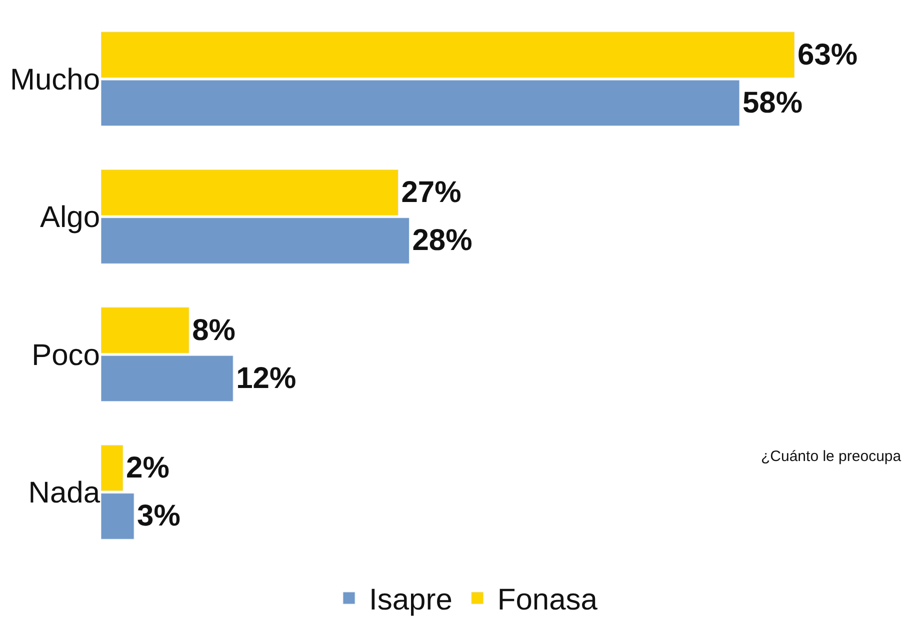 This screenshot has height=634, width=911. I want to click on data-label: 8%, so click(214, 330).